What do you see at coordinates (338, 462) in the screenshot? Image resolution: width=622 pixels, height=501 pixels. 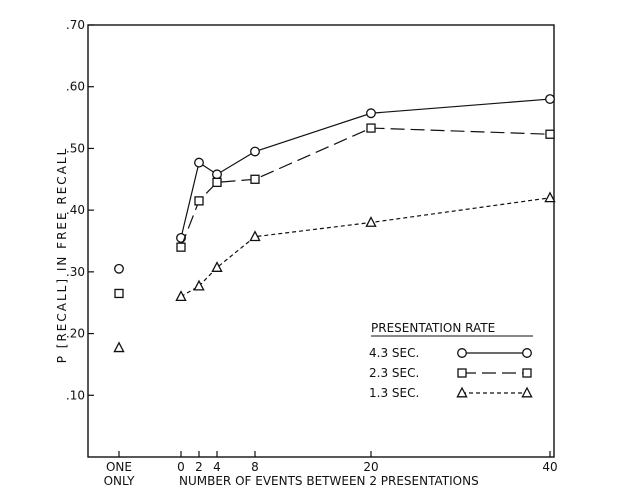 I see `x-ticks: 0 2 4 8 20 40` at bounding box center [338, 462].